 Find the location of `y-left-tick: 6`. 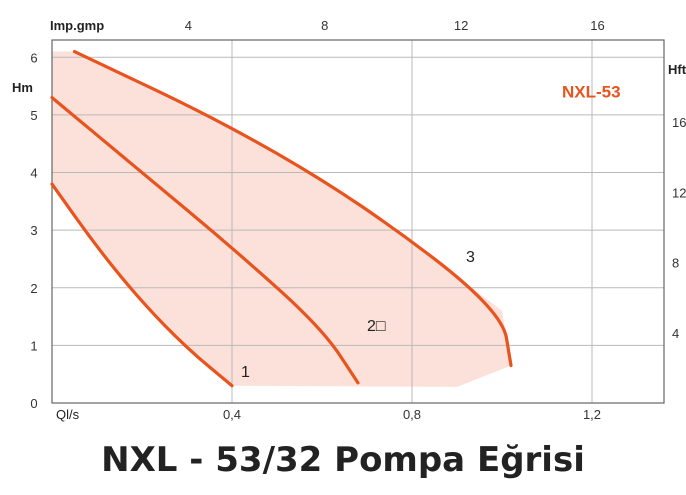

y-left-tick: 6 is located at coordinates (33, 57).